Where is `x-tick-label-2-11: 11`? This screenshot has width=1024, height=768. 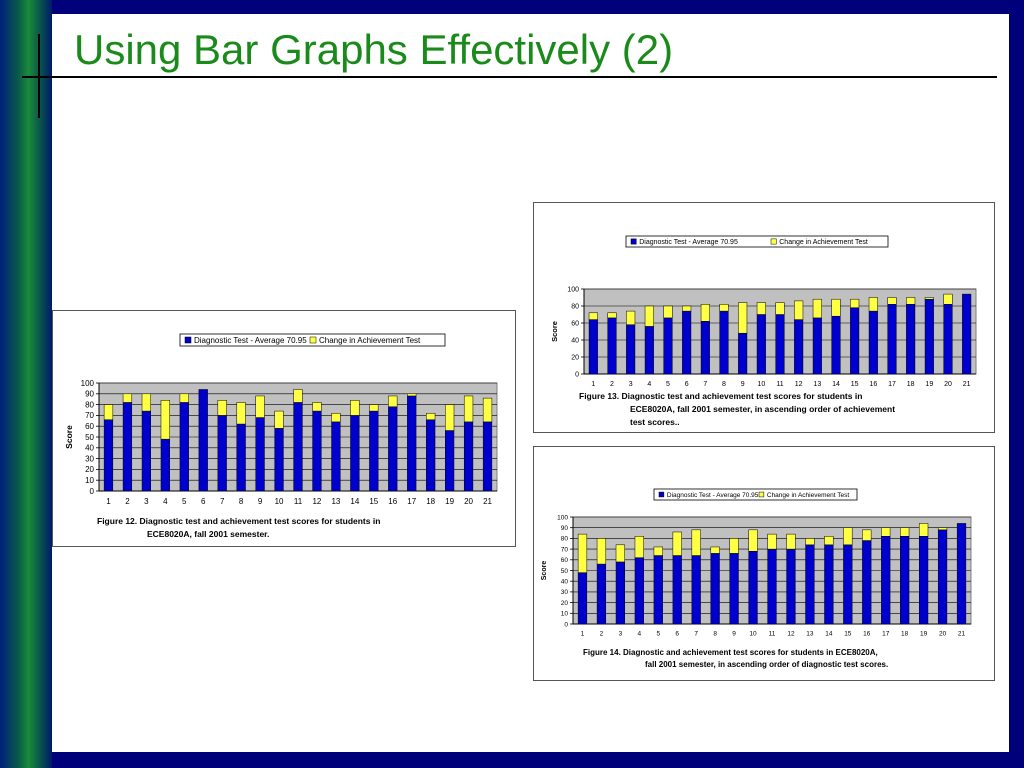 x-tick-label-2-11: 11 is located at coordinates (772, 634).